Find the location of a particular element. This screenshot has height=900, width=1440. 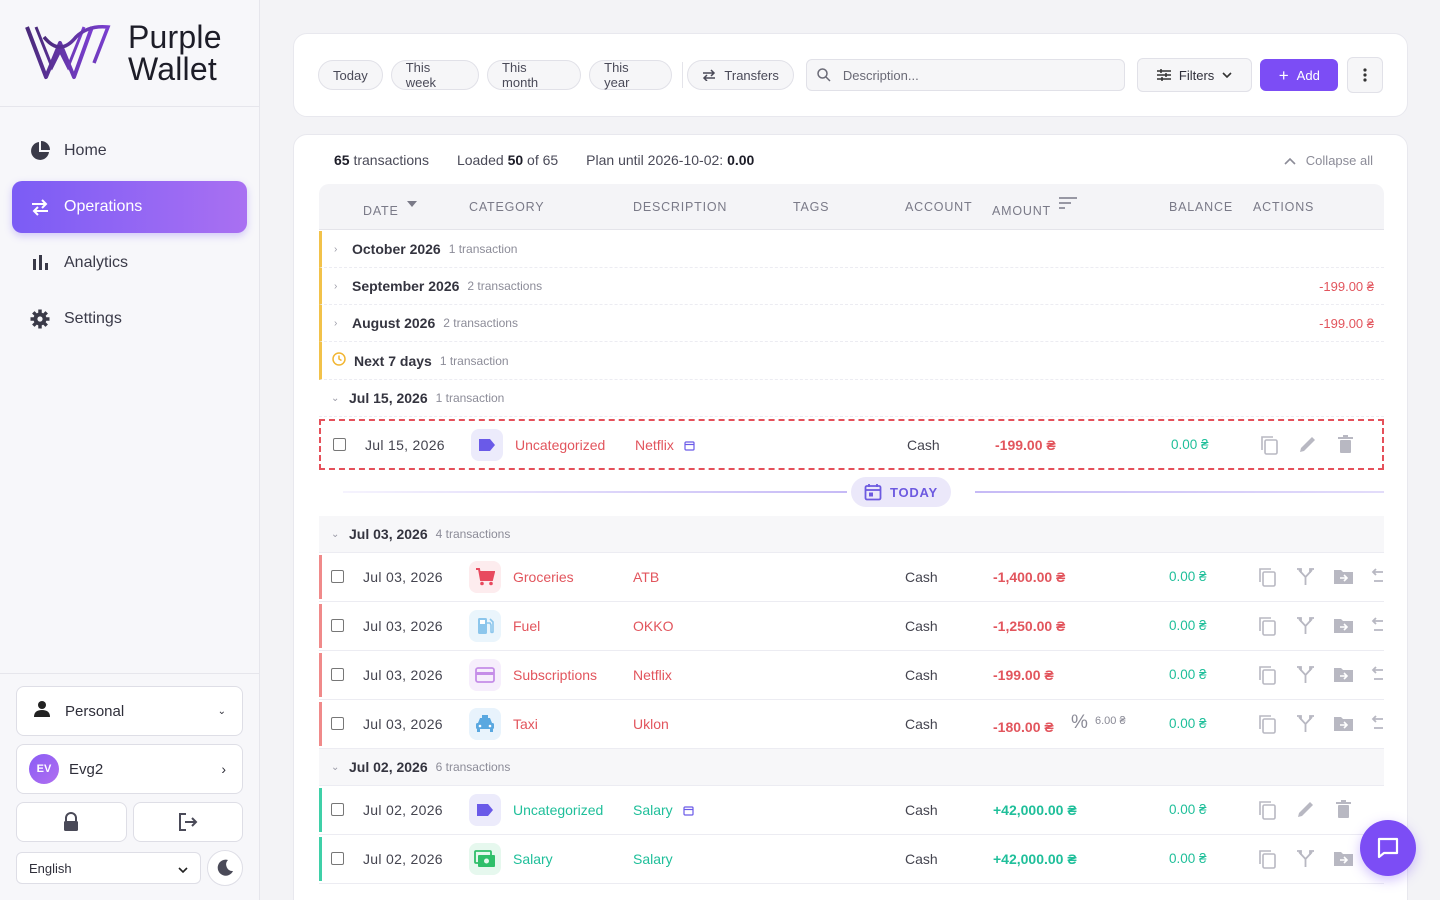

nav-label-operations: Operations is located at coordinates (103, 206).